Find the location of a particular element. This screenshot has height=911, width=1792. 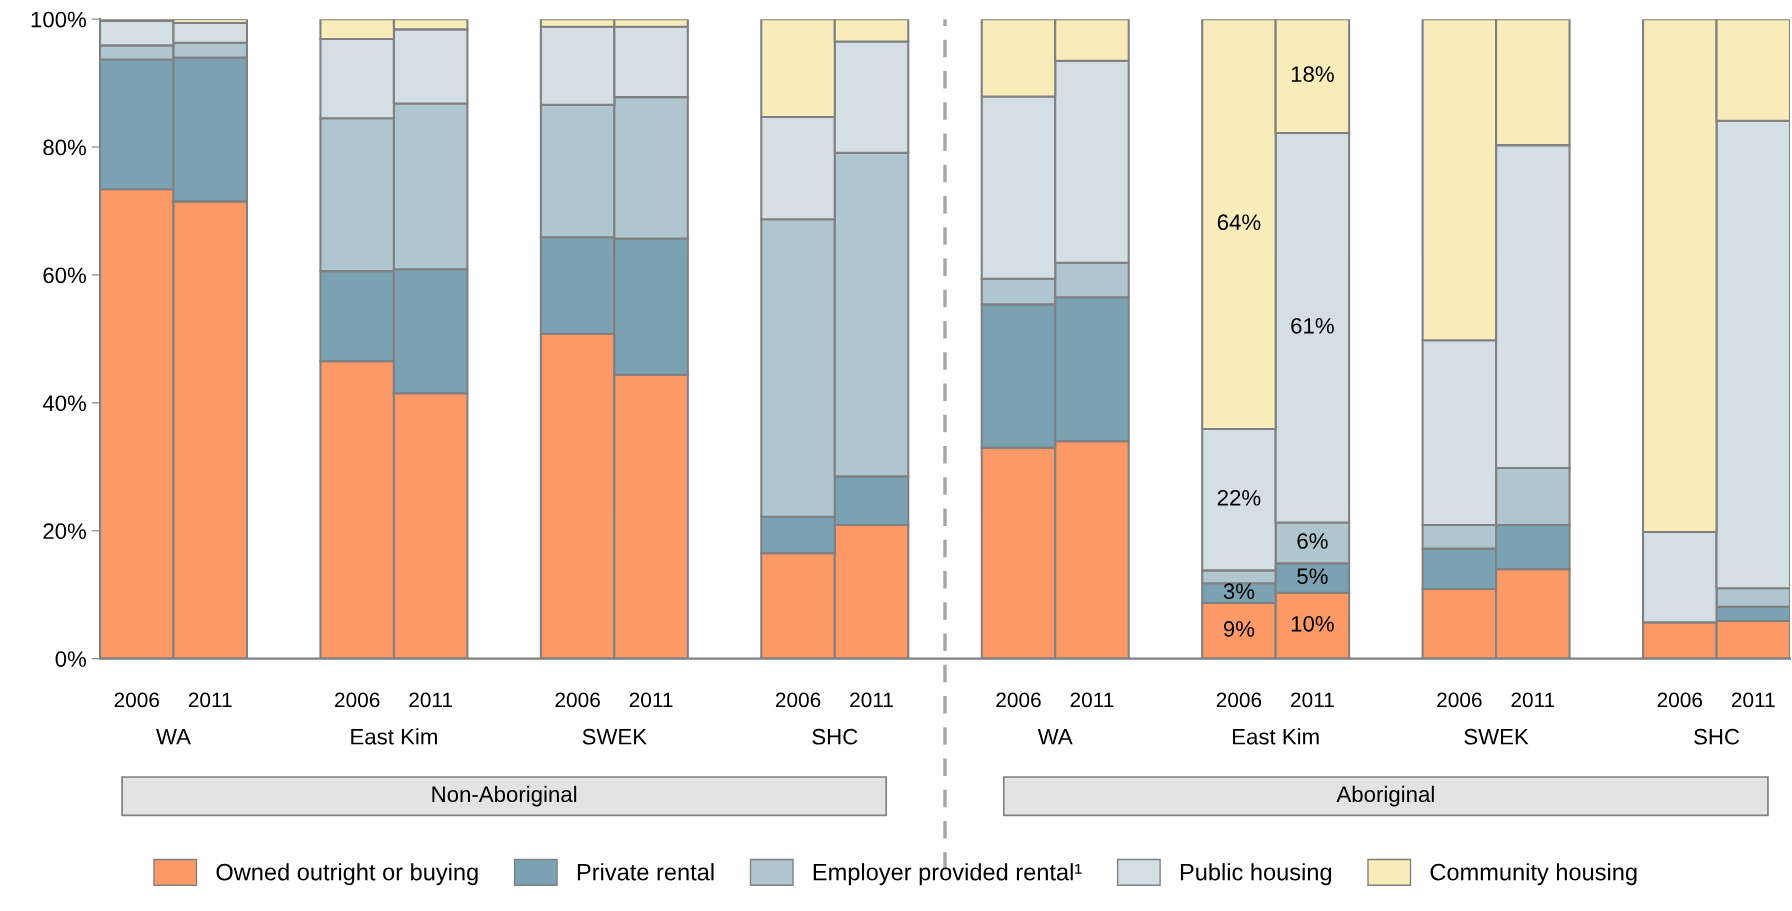

y-tick-label: 80% is located at coordinates (65, 147).